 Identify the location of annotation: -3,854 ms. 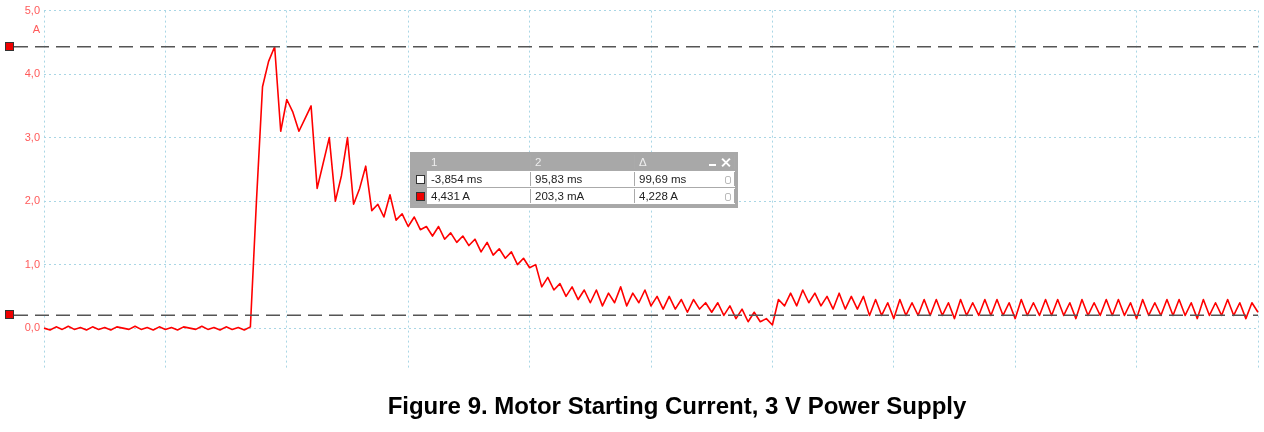
(457, 179).